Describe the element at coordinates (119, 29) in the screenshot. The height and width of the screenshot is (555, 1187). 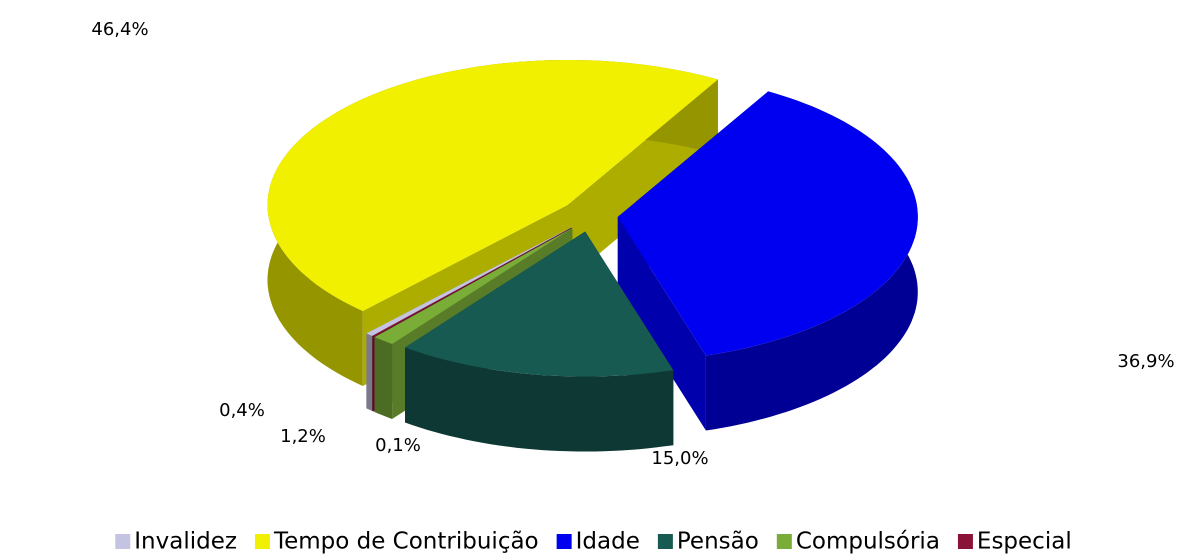
I see `data-label: 46,4%` at that location.